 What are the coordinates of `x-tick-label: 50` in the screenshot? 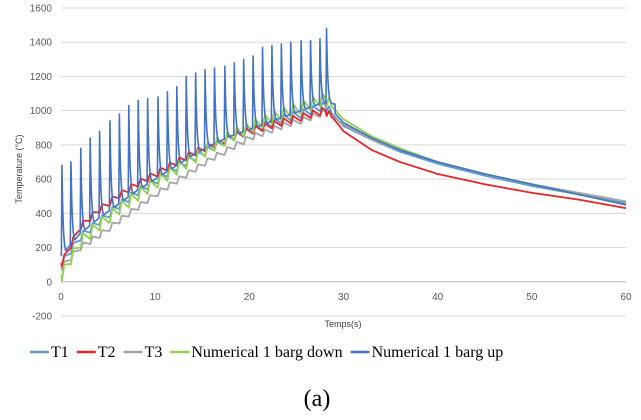 It's located at (532, 297).